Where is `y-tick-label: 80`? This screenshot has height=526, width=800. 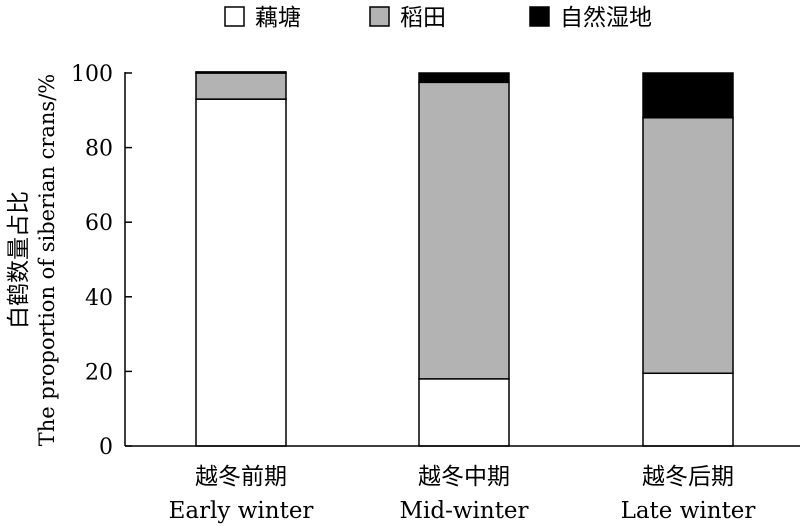
y-tick-label: 80 is located at coordinates (99, 149).